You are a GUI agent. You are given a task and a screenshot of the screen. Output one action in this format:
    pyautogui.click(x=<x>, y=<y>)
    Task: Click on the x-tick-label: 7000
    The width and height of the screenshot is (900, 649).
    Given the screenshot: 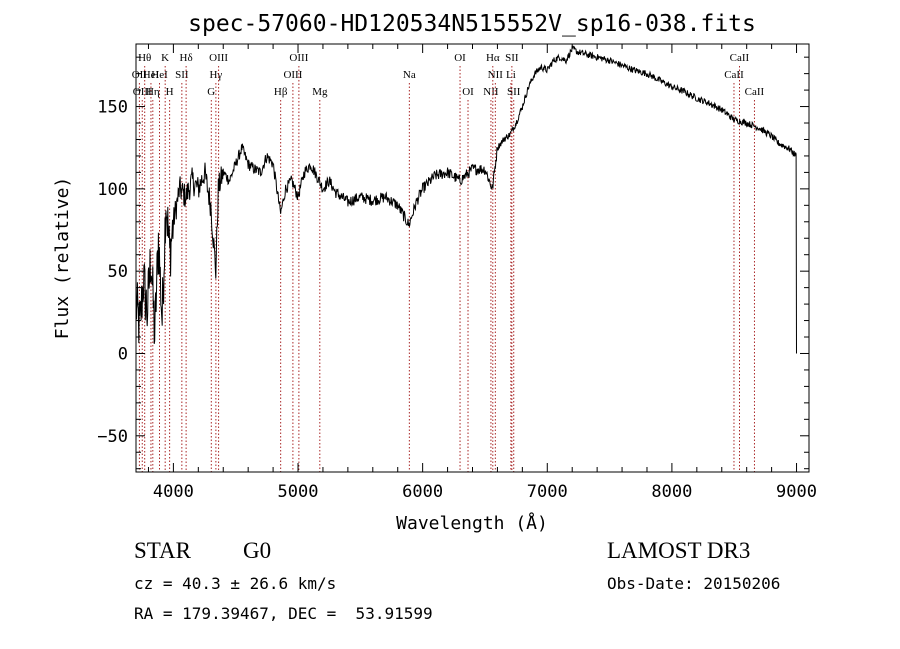 What is the action you would take?
    pyautogui.click(x=547, y=492)
    